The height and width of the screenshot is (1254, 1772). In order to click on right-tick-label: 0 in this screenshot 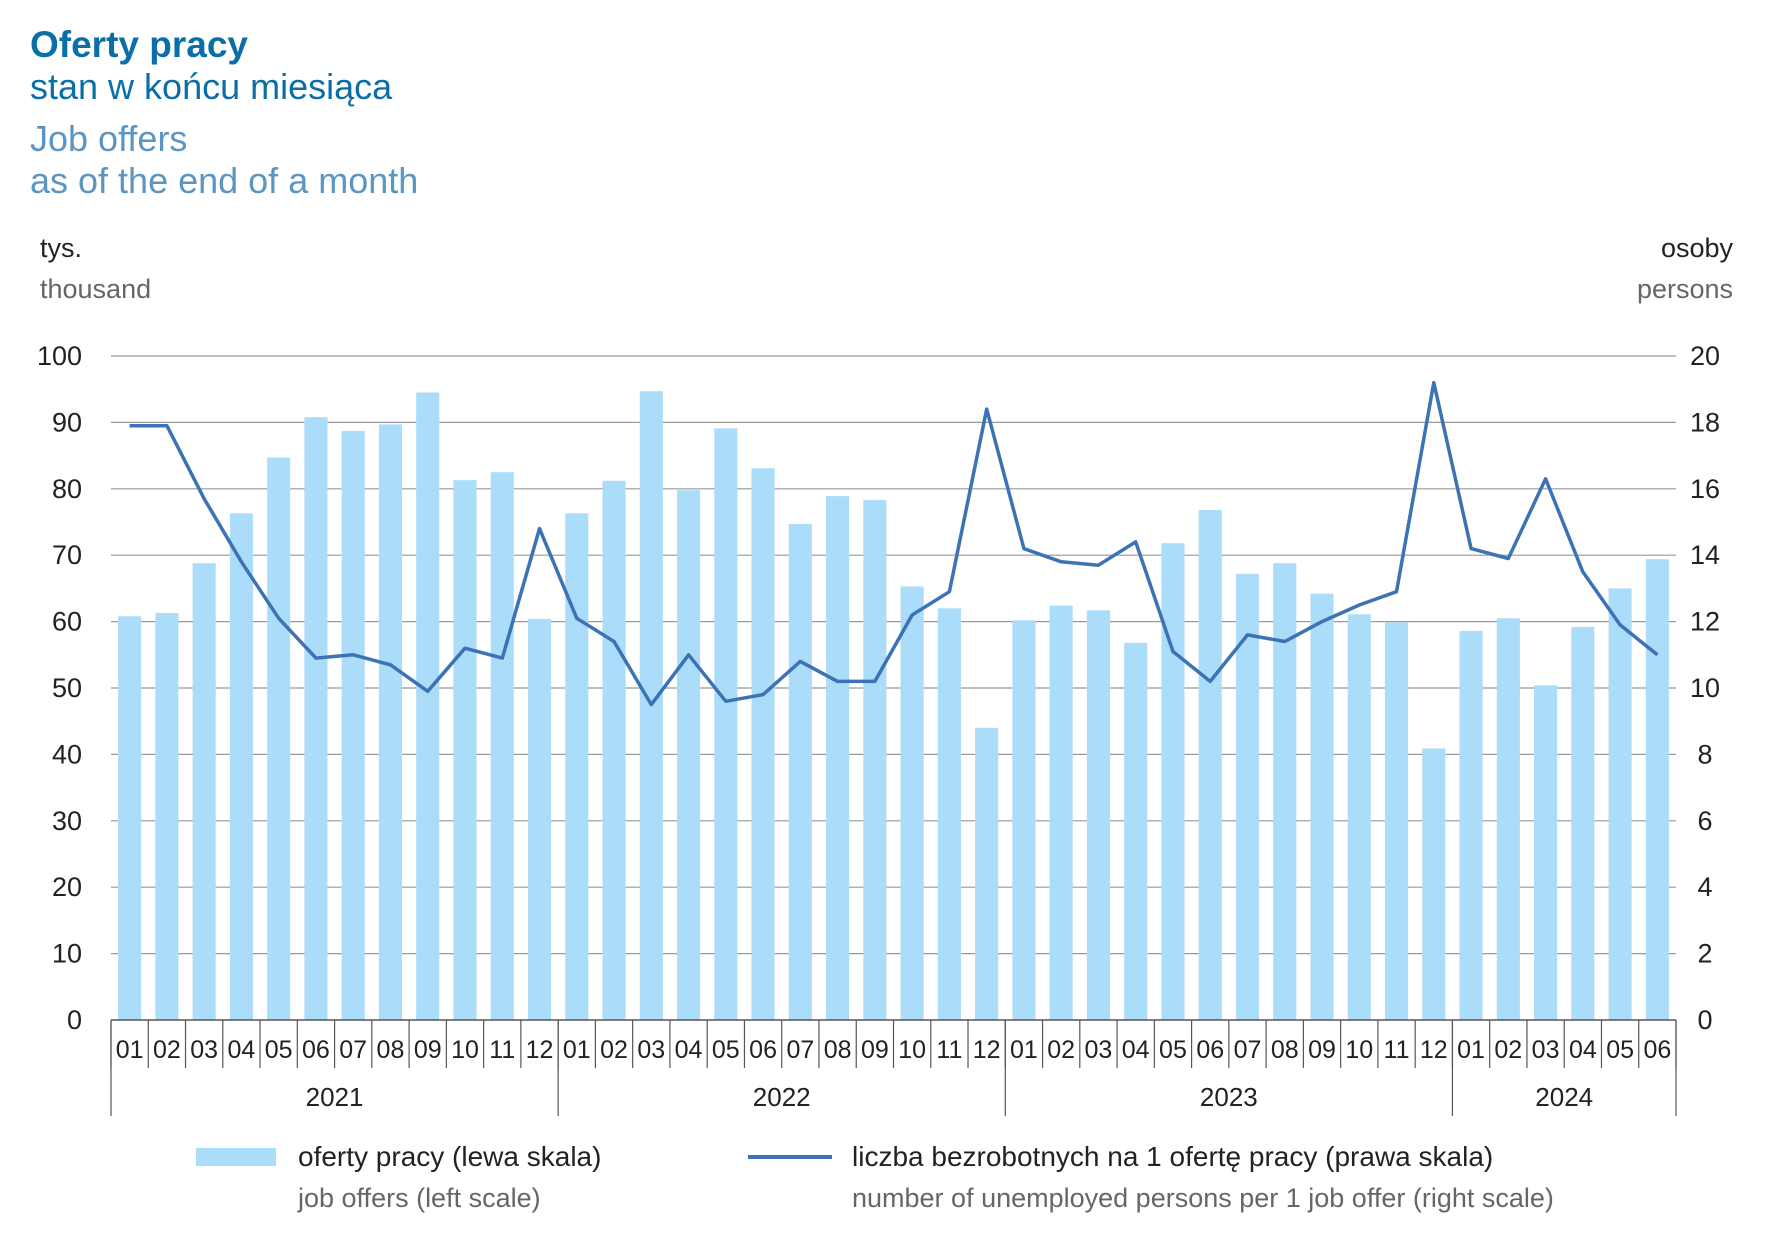, I will do `click(1704, 1020)`.